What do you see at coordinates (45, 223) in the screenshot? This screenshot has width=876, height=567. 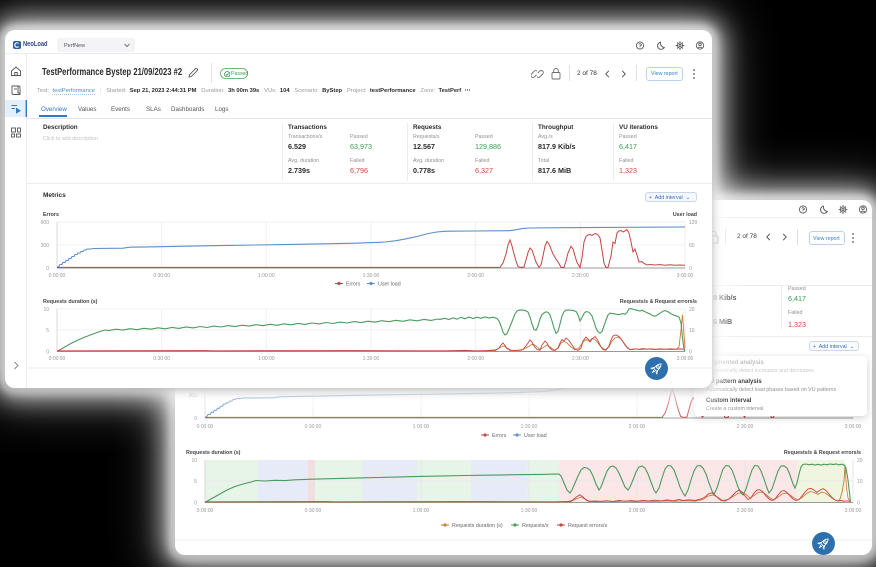 I see `svg-text: 600` at bounding box center [45, 223].